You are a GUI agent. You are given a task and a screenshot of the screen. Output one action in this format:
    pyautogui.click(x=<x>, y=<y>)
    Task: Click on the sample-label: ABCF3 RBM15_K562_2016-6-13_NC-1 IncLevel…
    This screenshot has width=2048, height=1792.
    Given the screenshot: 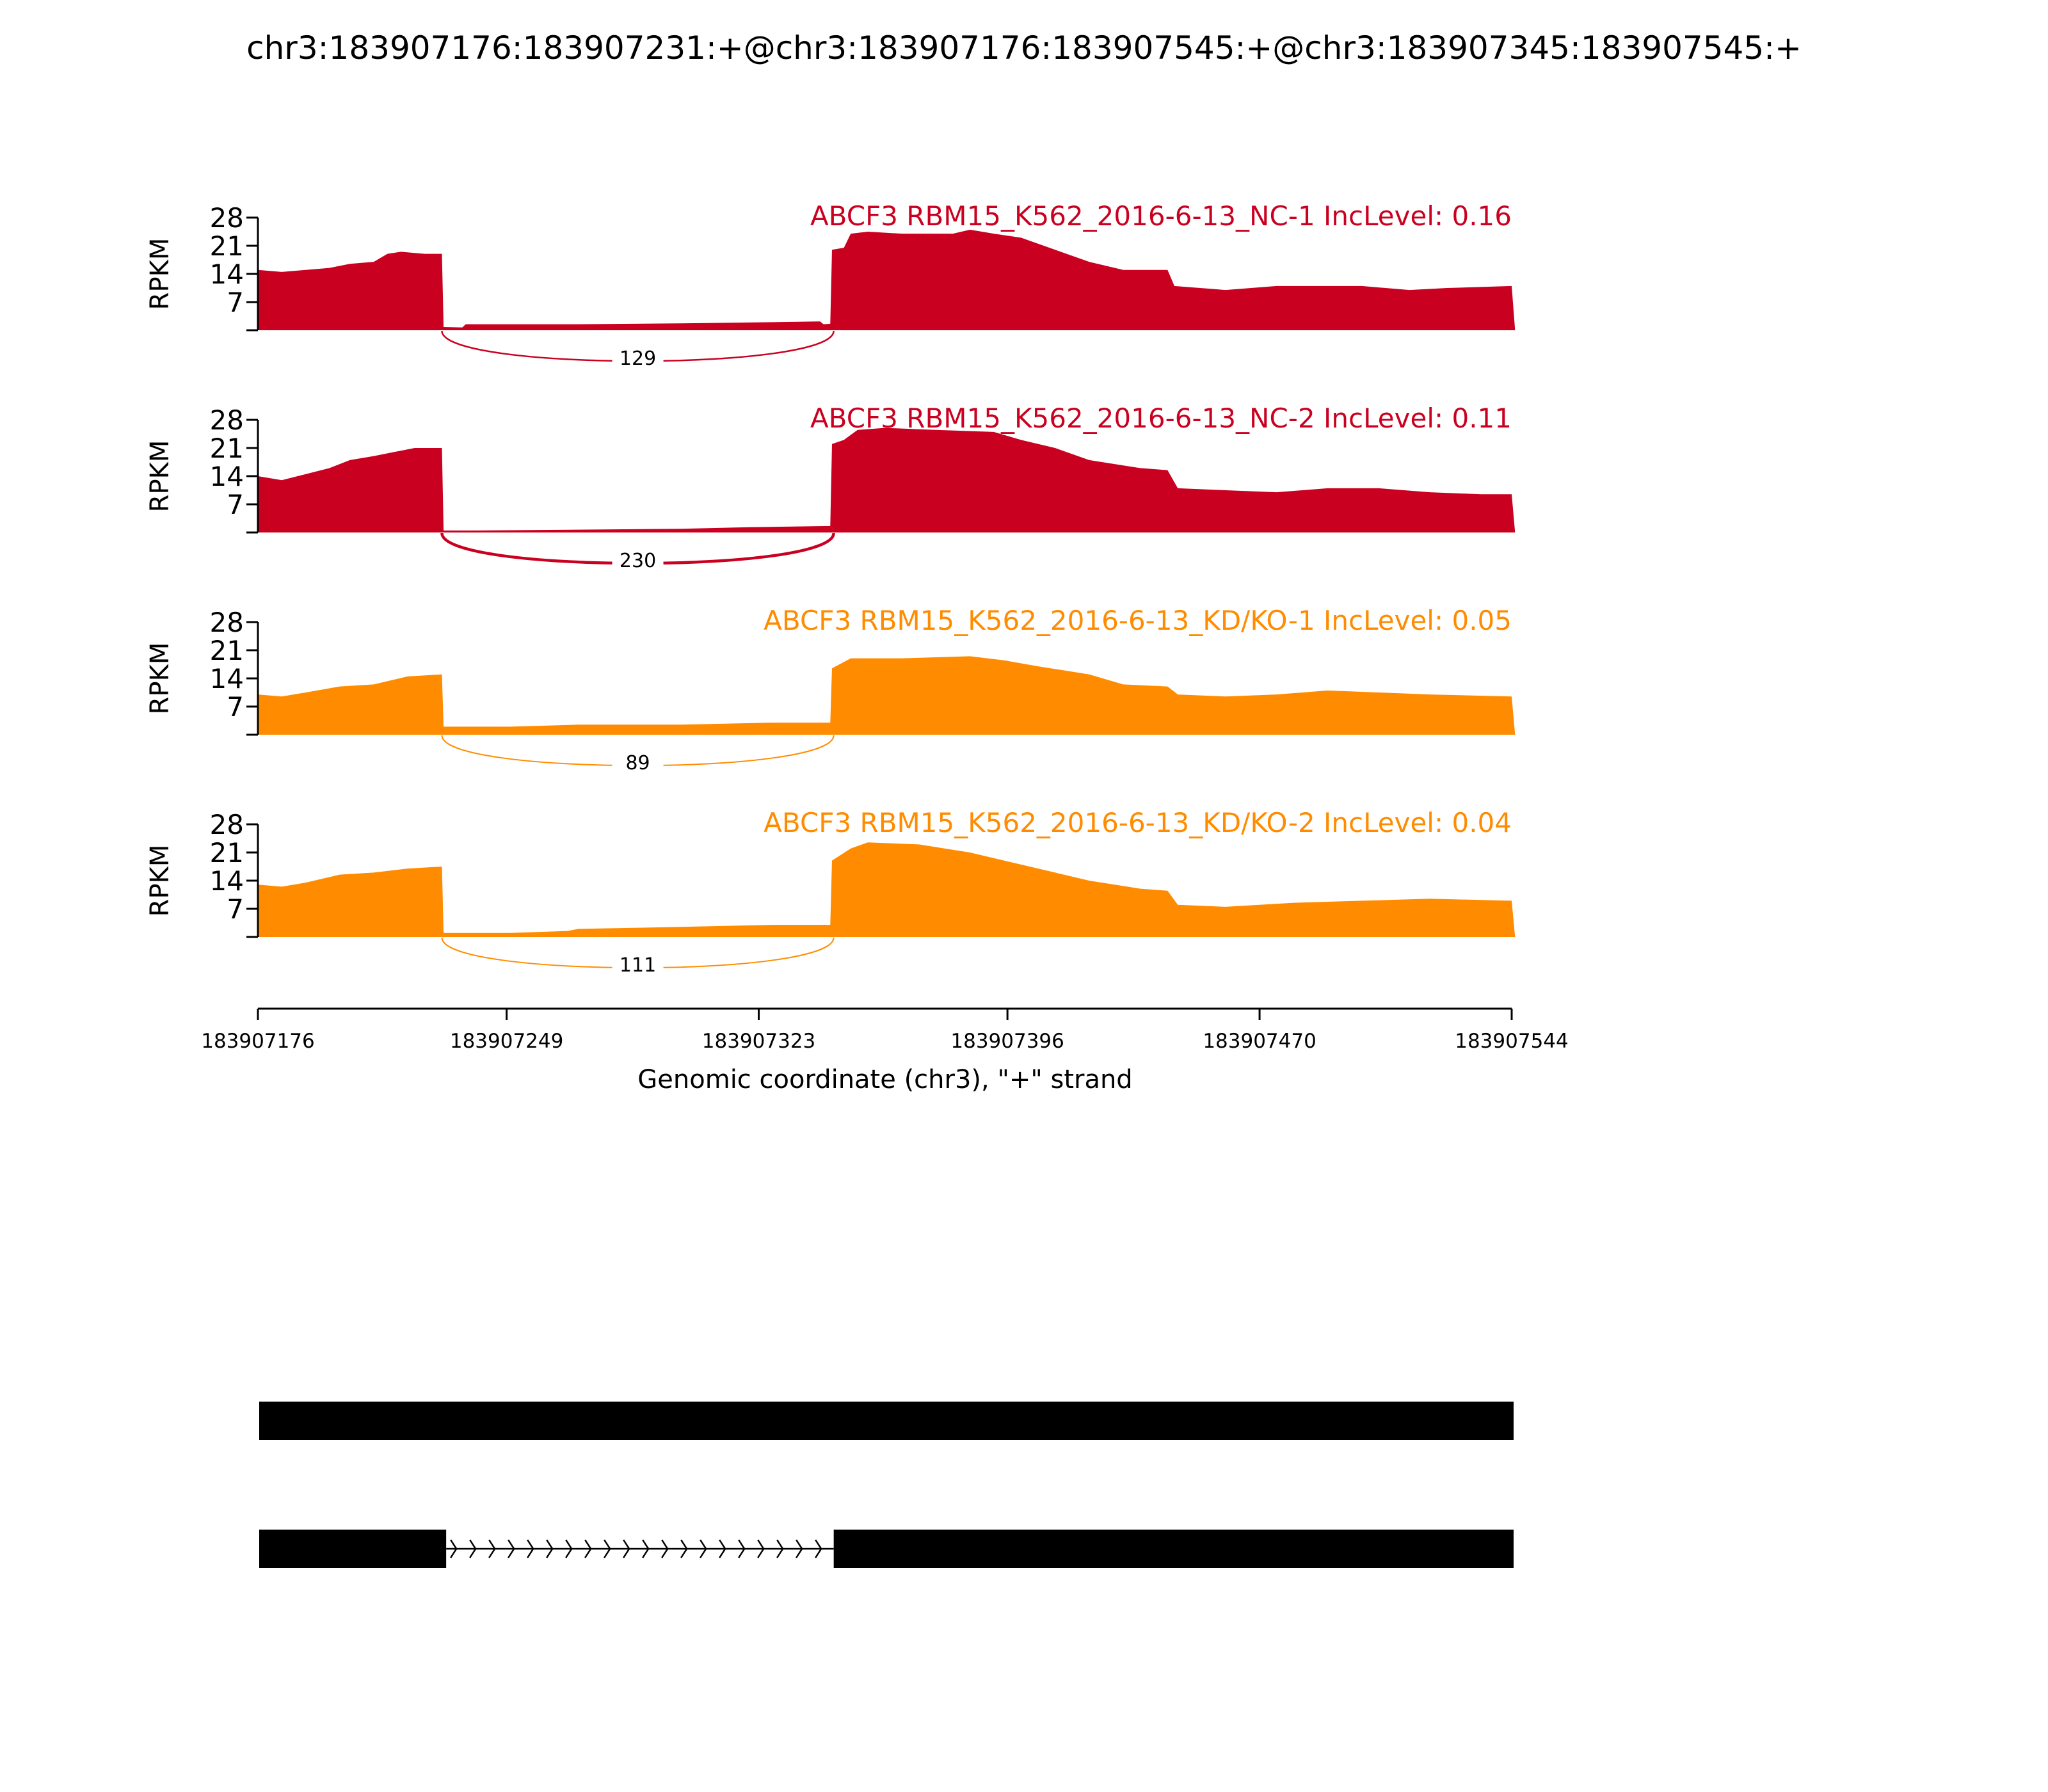 What is the action you would take?
    pyautogui.click(x=1161, y=216)
    